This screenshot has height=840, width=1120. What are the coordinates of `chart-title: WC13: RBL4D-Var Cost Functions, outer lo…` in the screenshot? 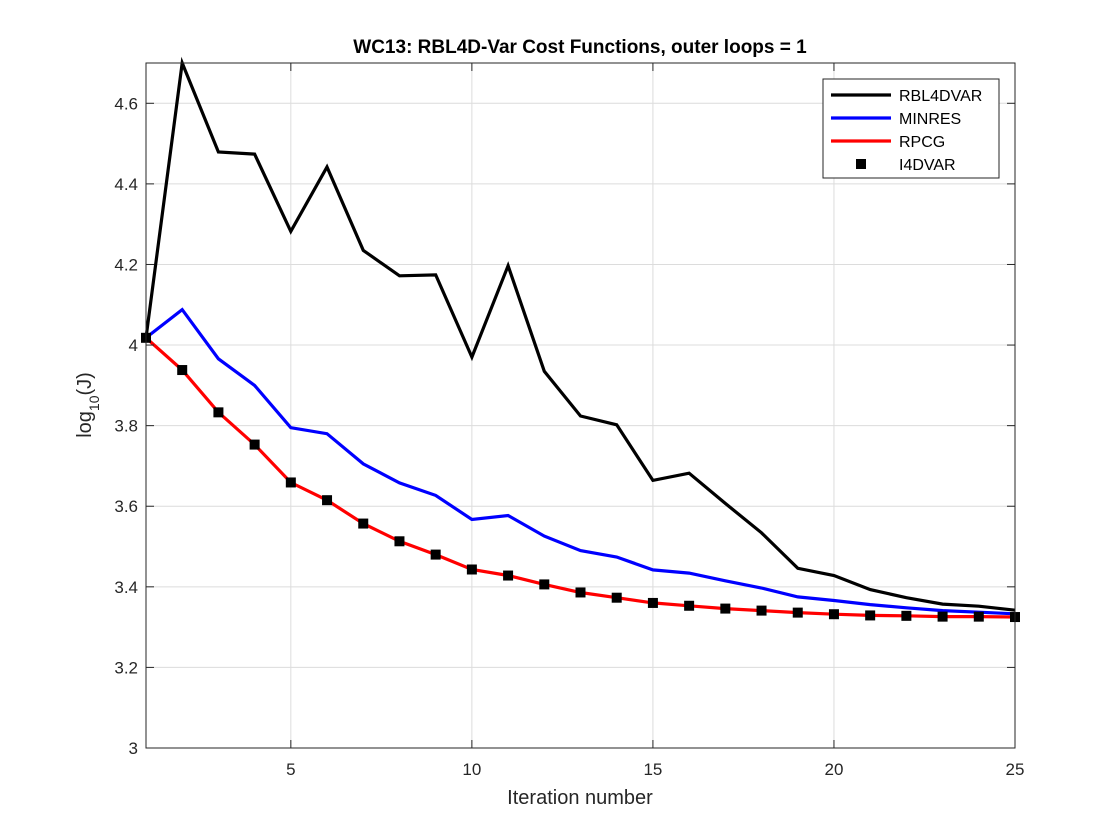 It's located at (580, 47).